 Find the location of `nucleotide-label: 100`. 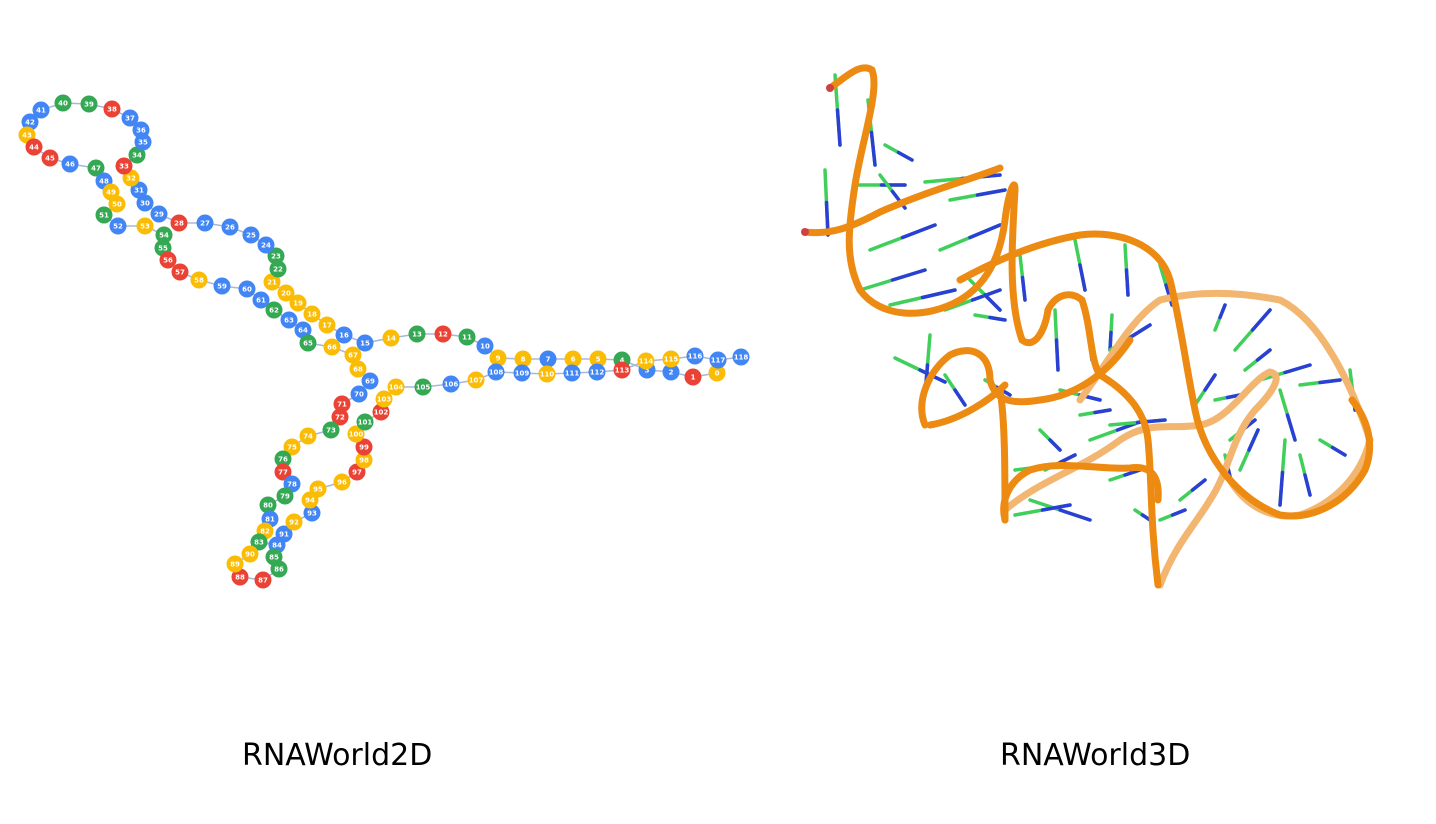

nucleotide-label: 100 is located at coordinates (356, 435).